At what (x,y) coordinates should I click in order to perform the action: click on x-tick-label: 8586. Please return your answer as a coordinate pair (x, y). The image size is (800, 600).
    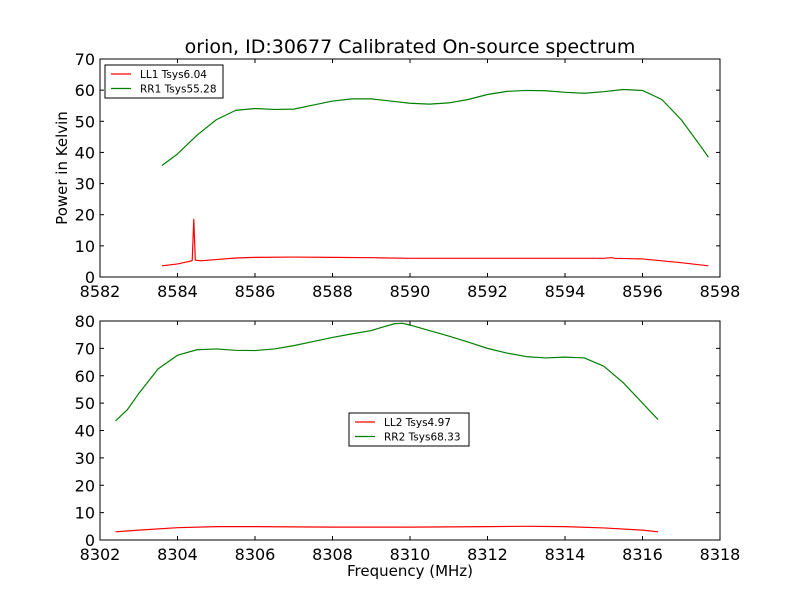
    Looking at the image, I should click on (255, 291).